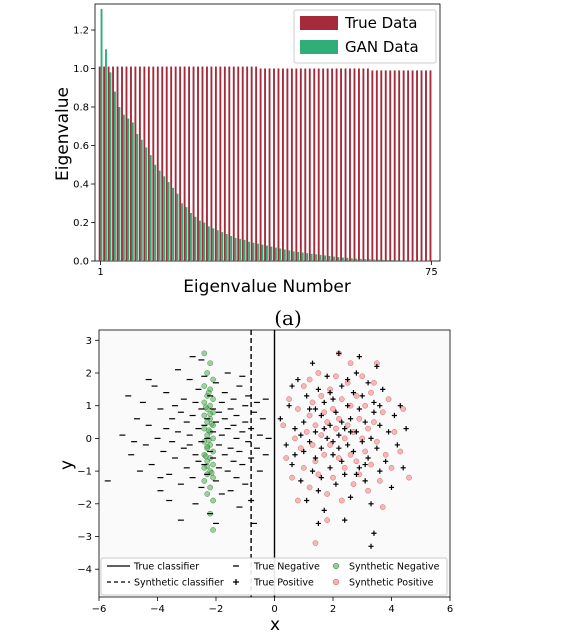  Describe the element at coordinates (81, 146) in the screenshot. I see `y-tick-label: 0.6` at that location.